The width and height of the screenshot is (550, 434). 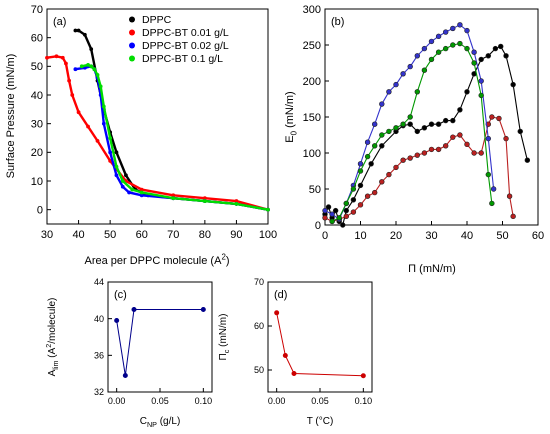 What do you see at coordinates (259, 282) in the screenshot?
I see `y-tick-label: 70` at bounding box center [259, 282].